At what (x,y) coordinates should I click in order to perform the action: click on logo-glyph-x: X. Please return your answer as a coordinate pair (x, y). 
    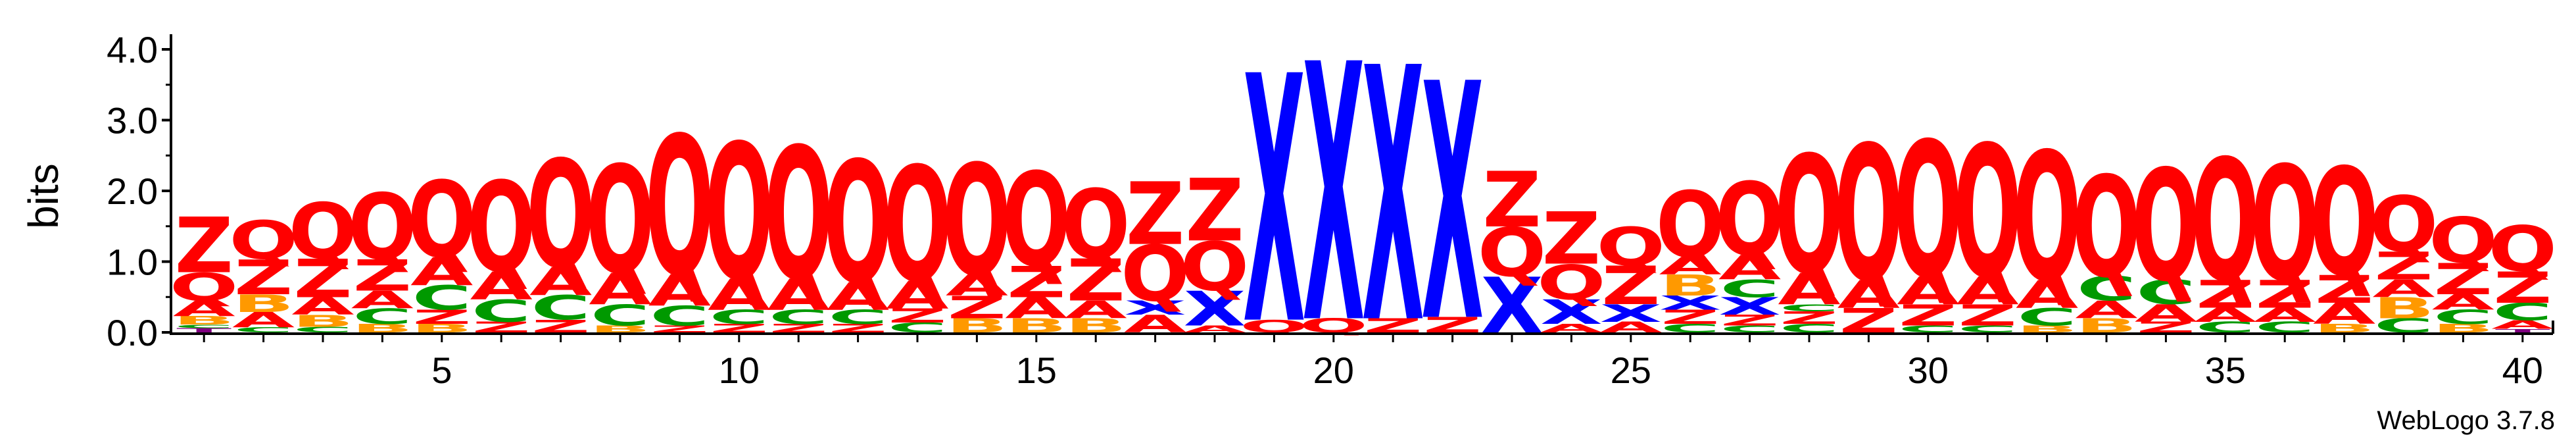
    Looking at the image, I should click on (1750, 307).